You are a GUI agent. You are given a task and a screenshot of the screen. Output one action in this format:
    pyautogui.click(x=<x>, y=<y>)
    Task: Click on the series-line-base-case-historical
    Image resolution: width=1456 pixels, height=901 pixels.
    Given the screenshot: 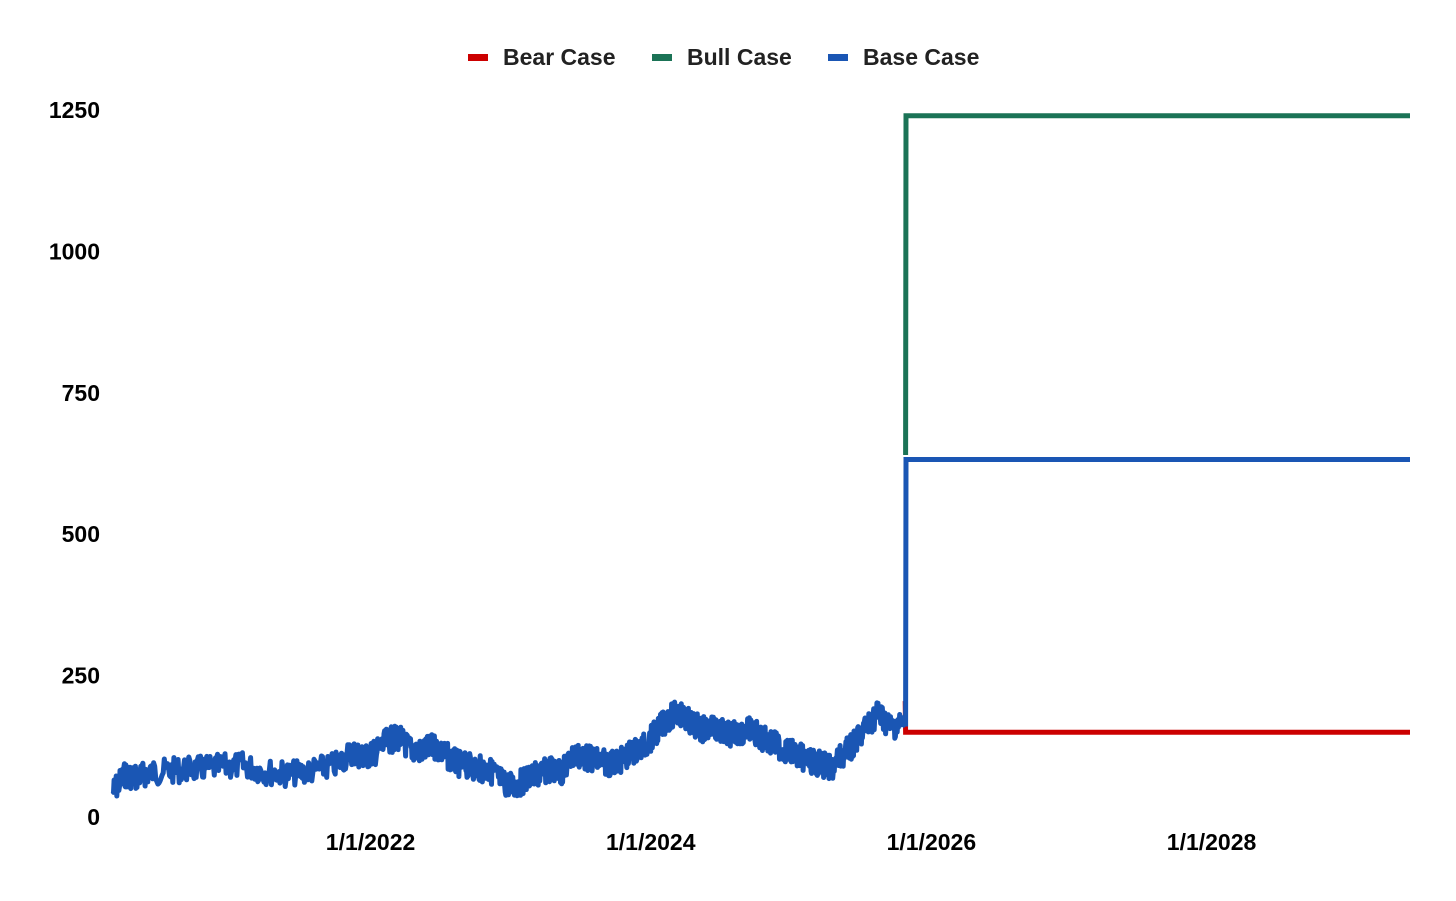 What is the action you would take?
    pyautogui.click(x=509, y=749)
    